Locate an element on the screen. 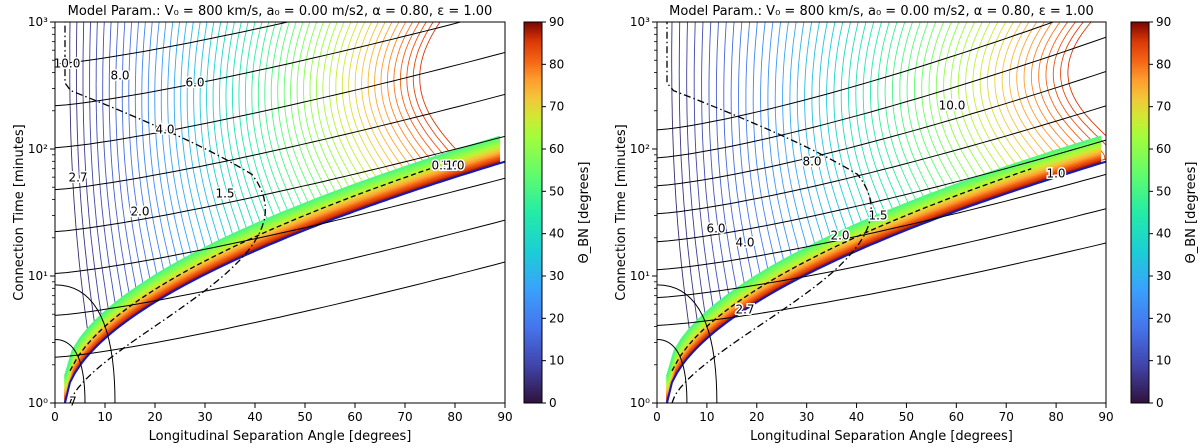 The image size is (1200, 448). x-tick-label: 10 is located at coordinates (706, 417).